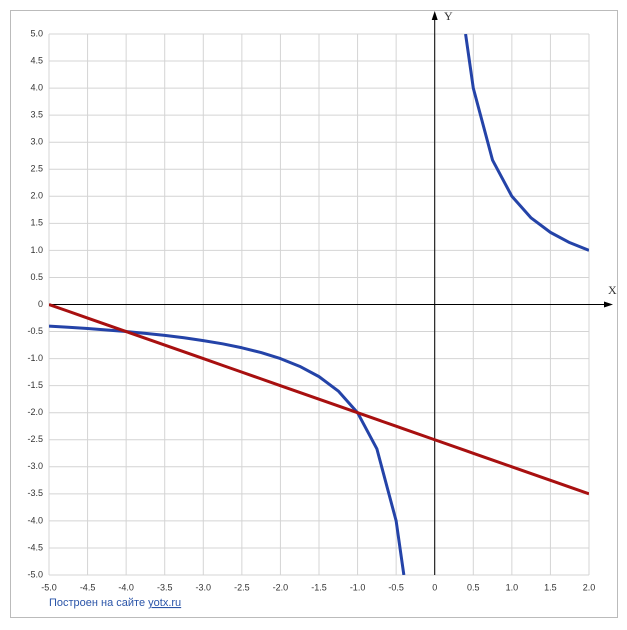 The width and height of the screenshot is (627, 630). Describe the element at coordinates (35, 547) in the screenshot. I see `y-tick-label: -4.5` at that location.